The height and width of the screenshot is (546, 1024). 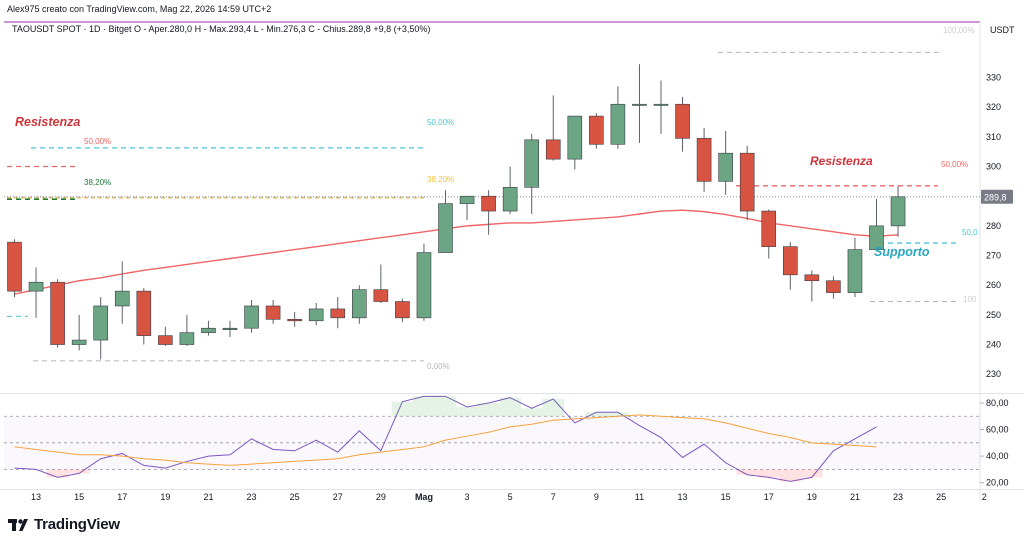 I want to click on rsi-tick-label: 80,00, so click(x=997, y=403).